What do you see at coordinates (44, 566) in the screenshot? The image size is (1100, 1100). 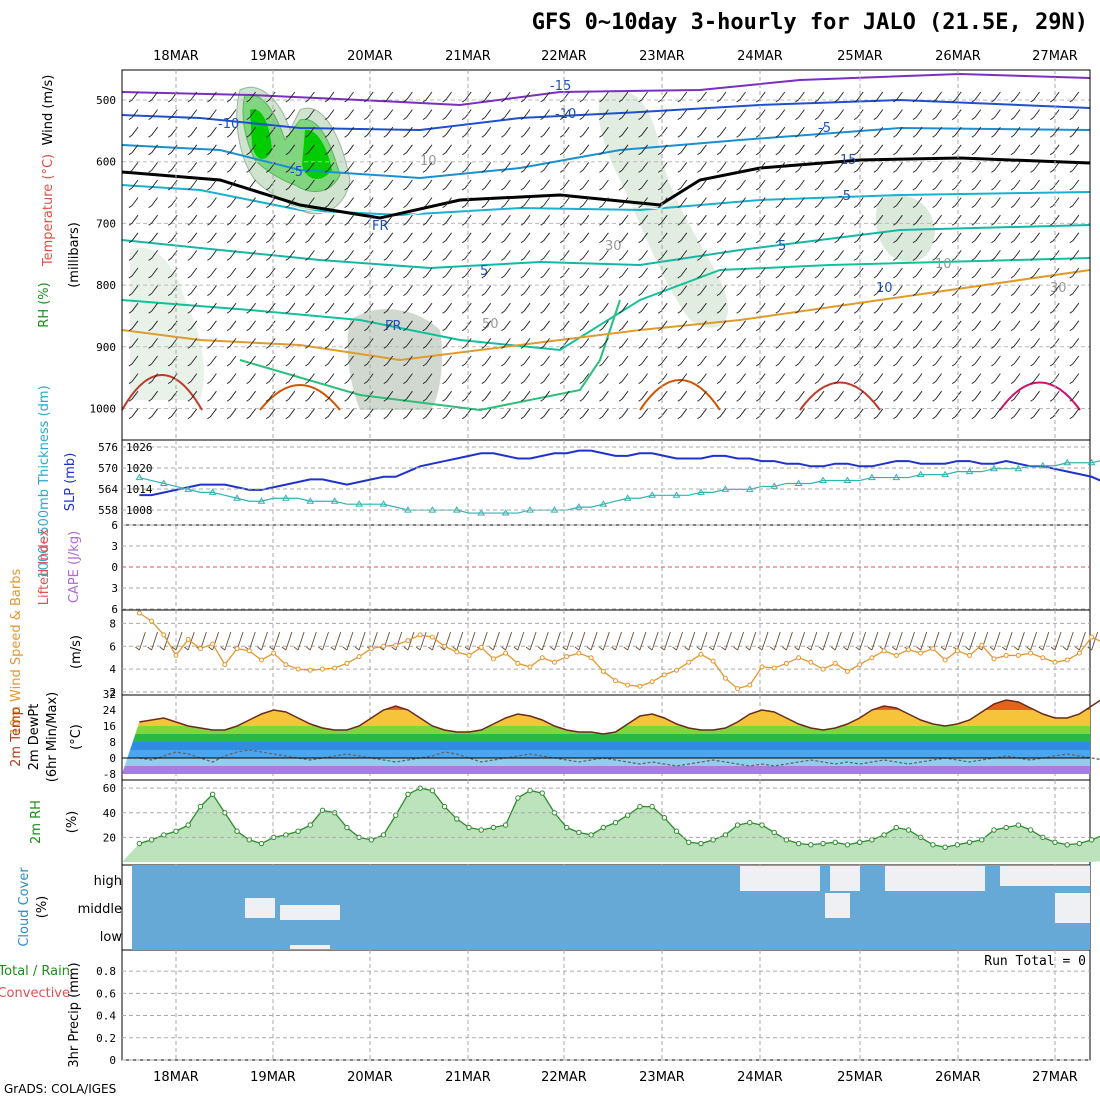 I see `lifted-index-axis-label: Lifted Index` at bounding box center [44, 566].